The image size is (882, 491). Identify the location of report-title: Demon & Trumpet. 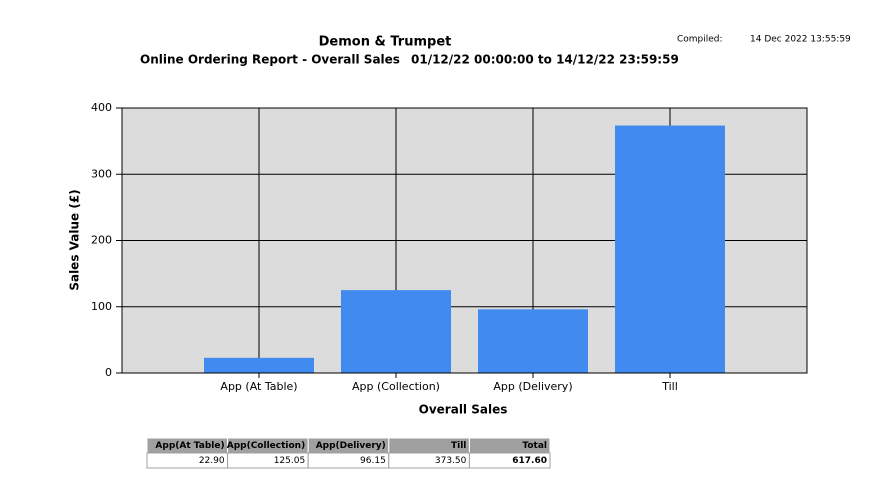
(385, 42).